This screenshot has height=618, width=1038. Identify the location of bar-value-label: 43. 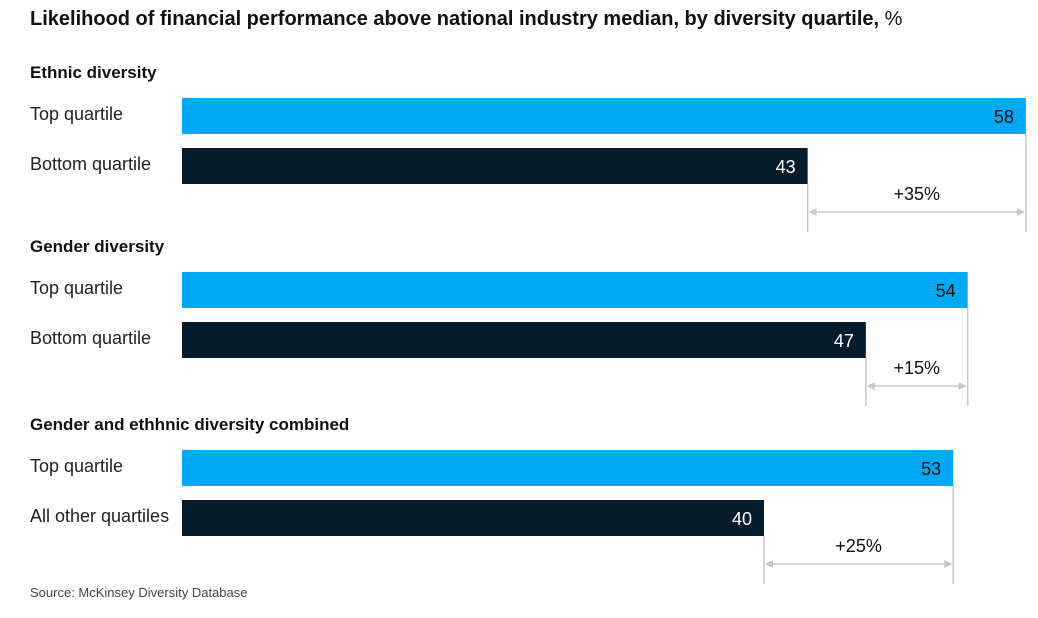
(786, 167).